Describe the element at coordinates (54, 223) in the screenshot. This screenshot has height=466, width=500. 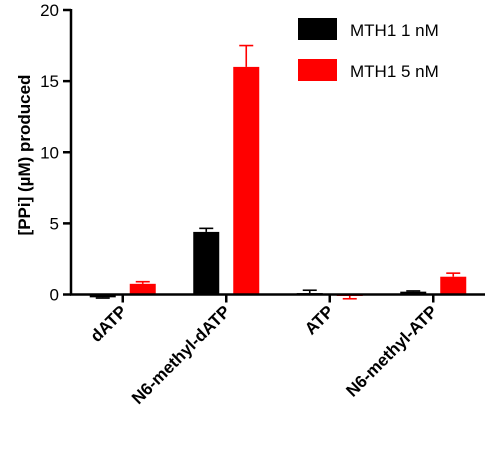
I see `y-tick-label: 5` at that location.